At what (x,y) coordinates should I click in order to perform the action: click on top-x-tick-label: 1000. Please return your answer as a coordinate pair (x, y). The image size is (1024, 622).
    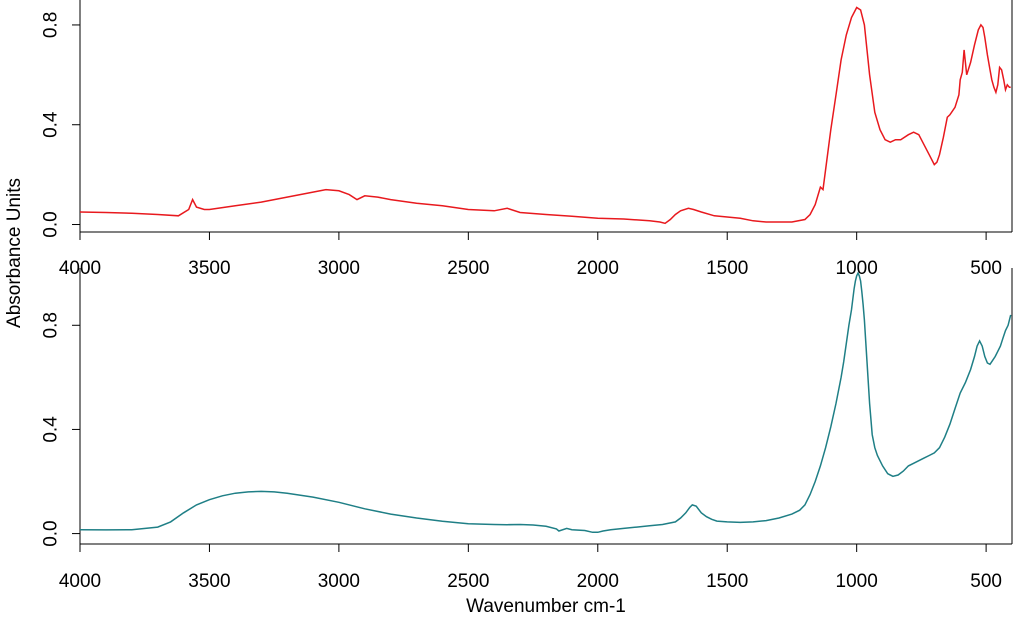
    Looking at the image, I should click on (857, 268).